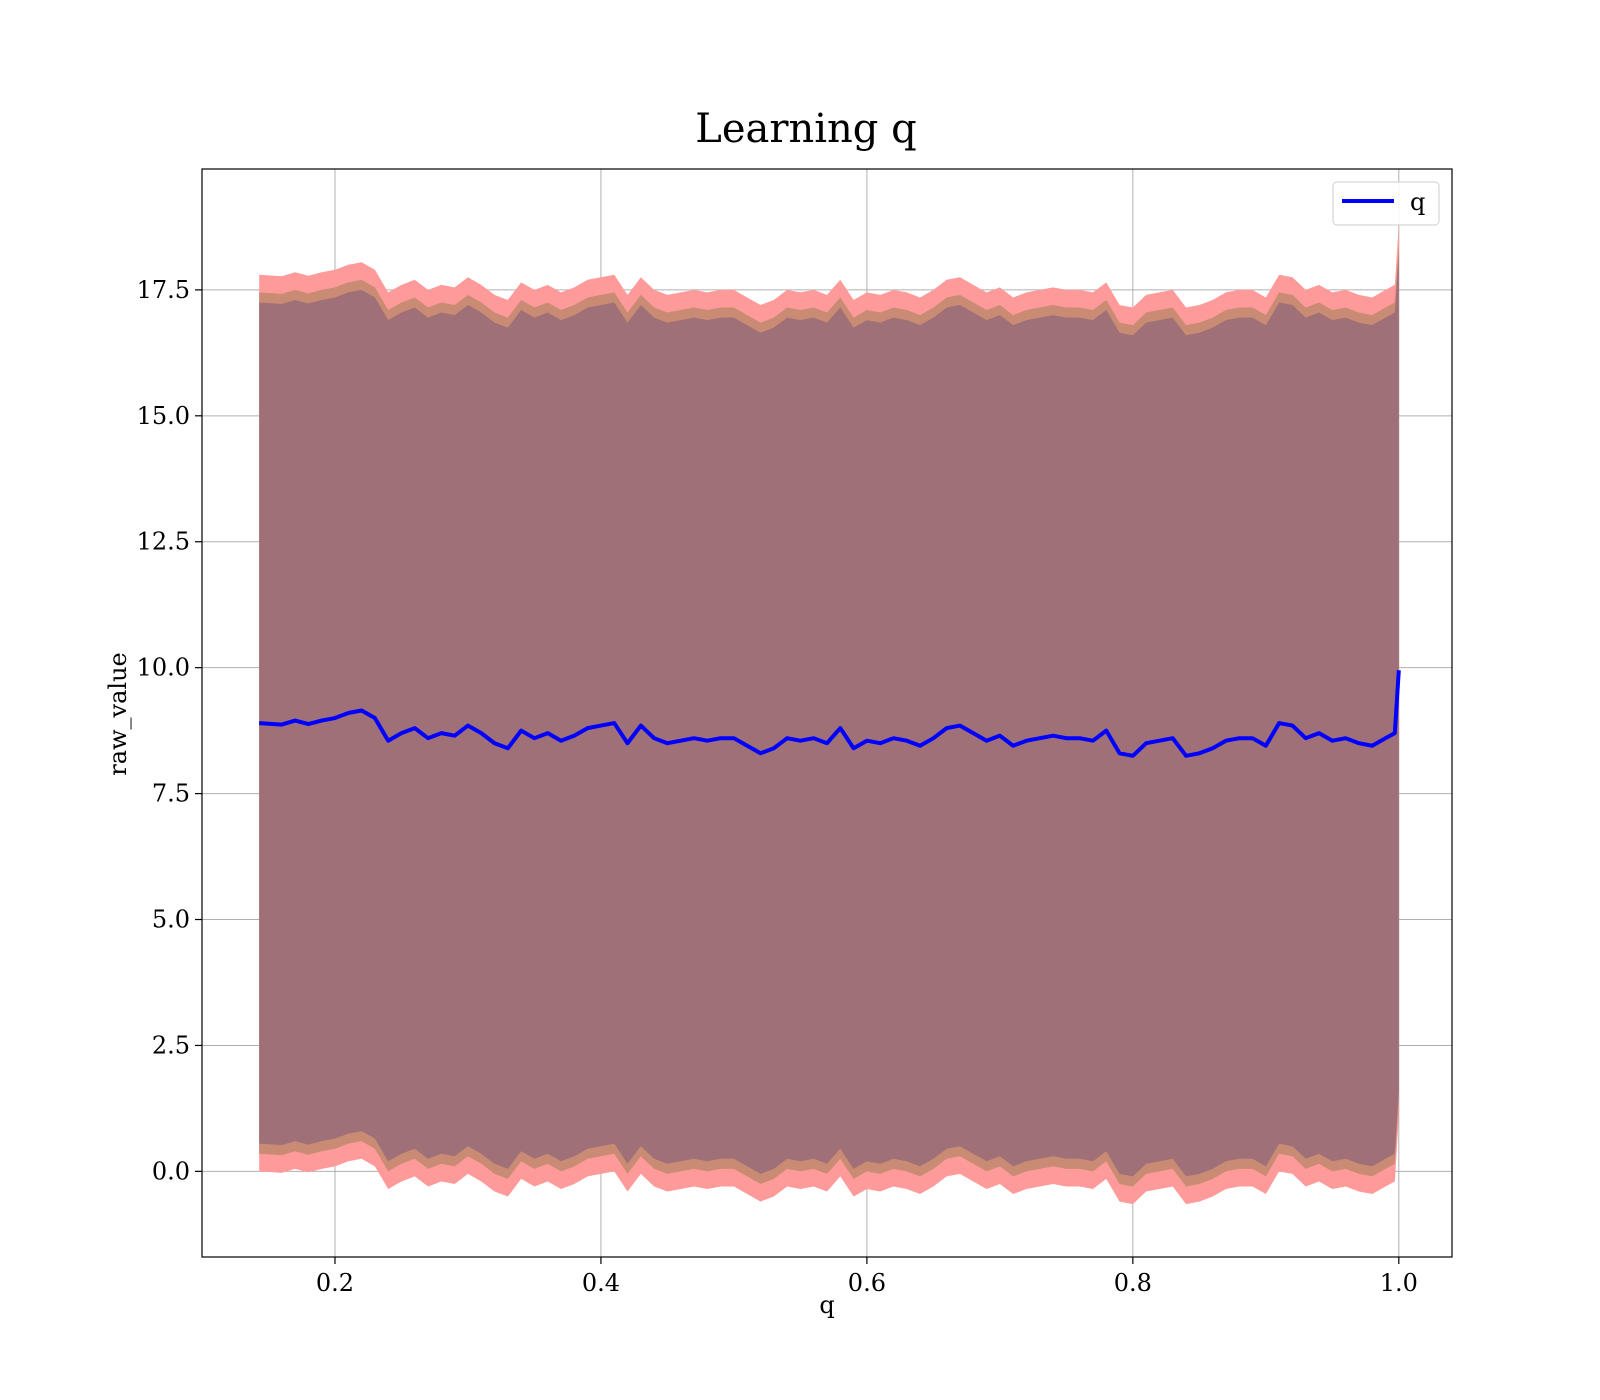 This screenshot has width=1600, height=1400. Describe the element at coordinates (867, 1283) in the screenshot. I see `x-tick-label: 0.6` at that location.